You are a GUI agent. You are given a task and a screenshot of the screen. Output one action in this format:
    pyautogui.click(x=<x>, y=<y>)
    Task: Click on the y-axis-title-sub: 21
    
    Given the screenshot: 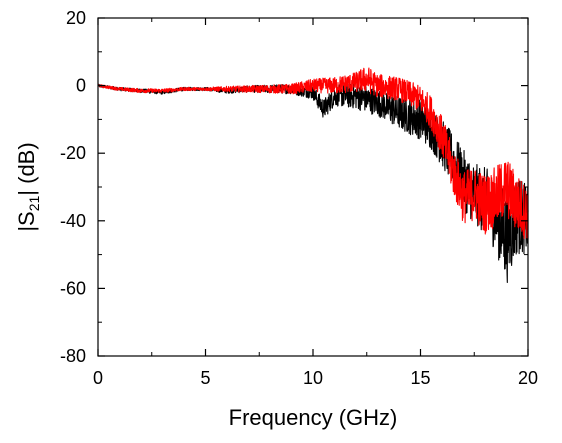 What is the action you would take?
    pyautogui.click(x=34, y=204)
    